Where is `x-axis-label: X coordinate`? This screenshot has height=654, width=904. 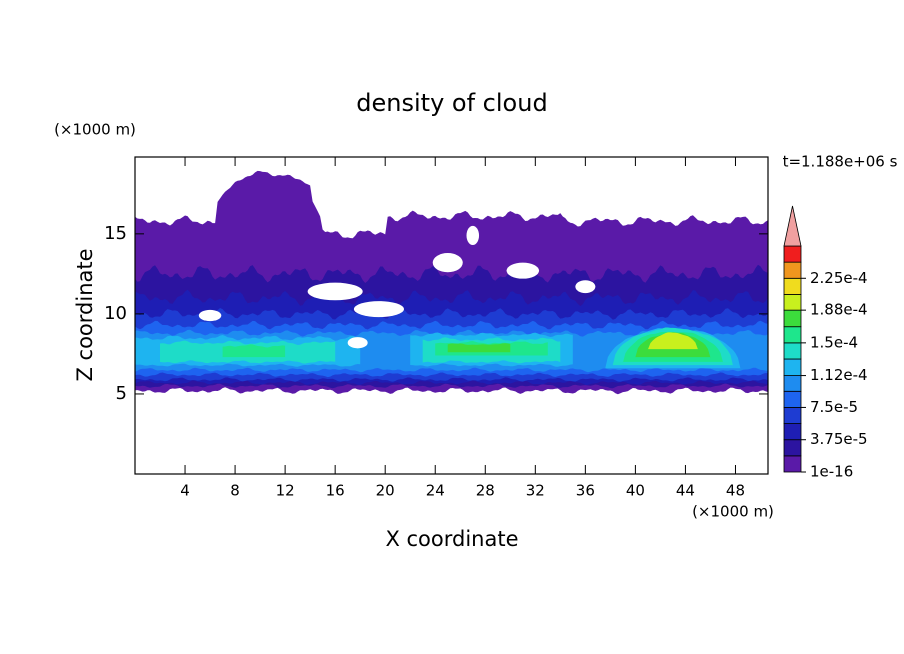
x-axis-label: X coordinate is located at coordinates (451, 539).